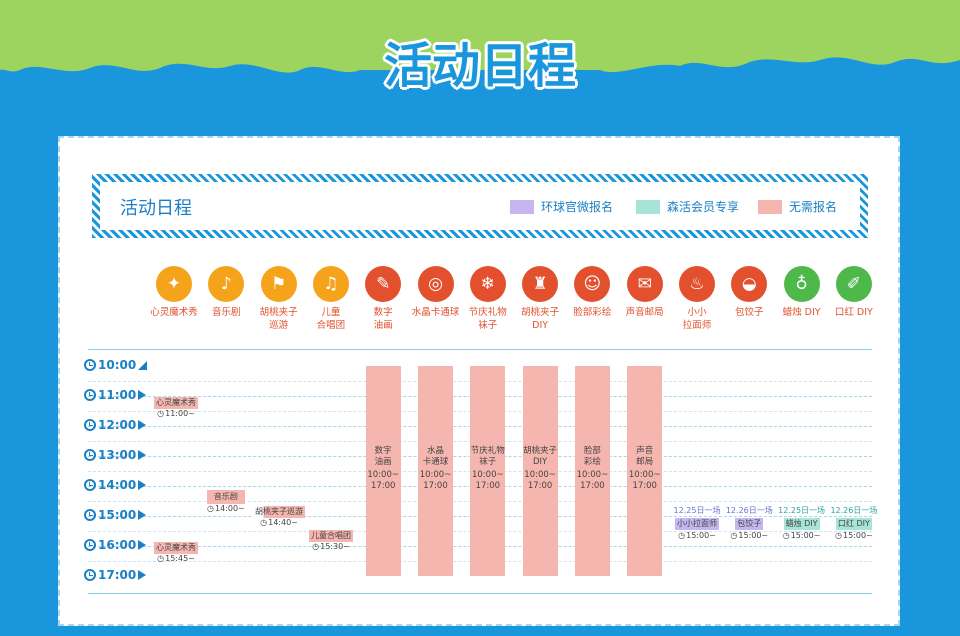  I want to click on icon-glyph: ✦, so click(174, 284).